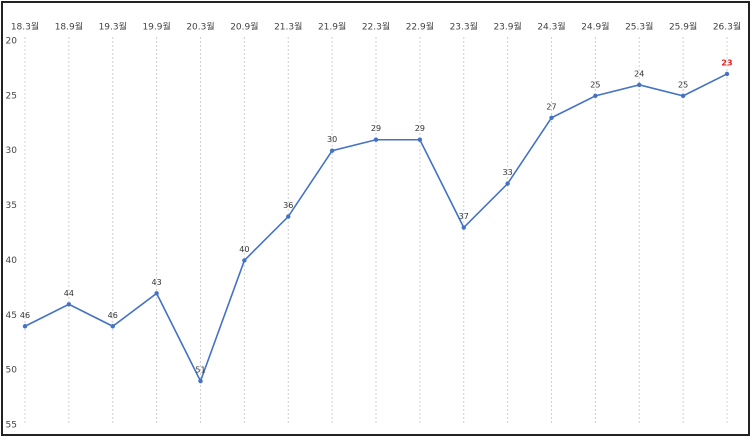  Describe the element at coordinates (113, 27) in the screenshot. I see `x-tick-label: 19.3월` at that location.